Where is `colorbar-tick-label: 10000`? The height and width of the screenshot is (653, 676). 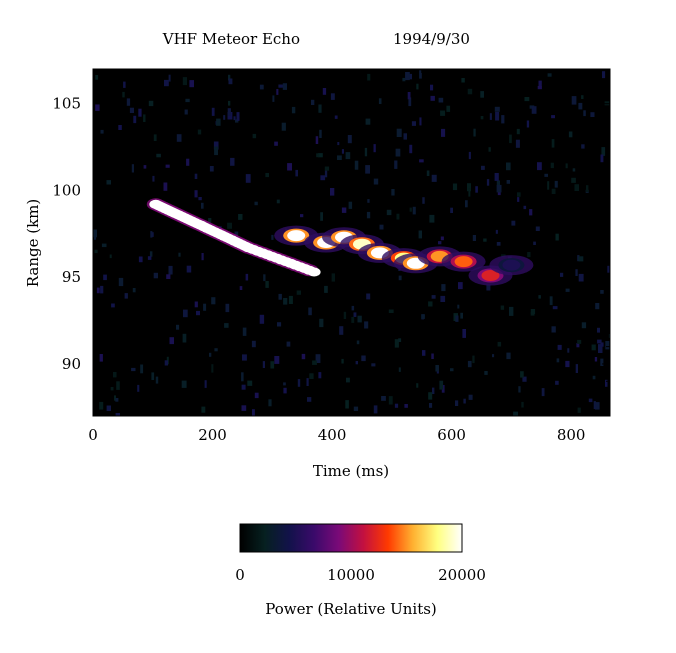
colorbar-tick-label: 10000 is located at coordinates (351, 575).